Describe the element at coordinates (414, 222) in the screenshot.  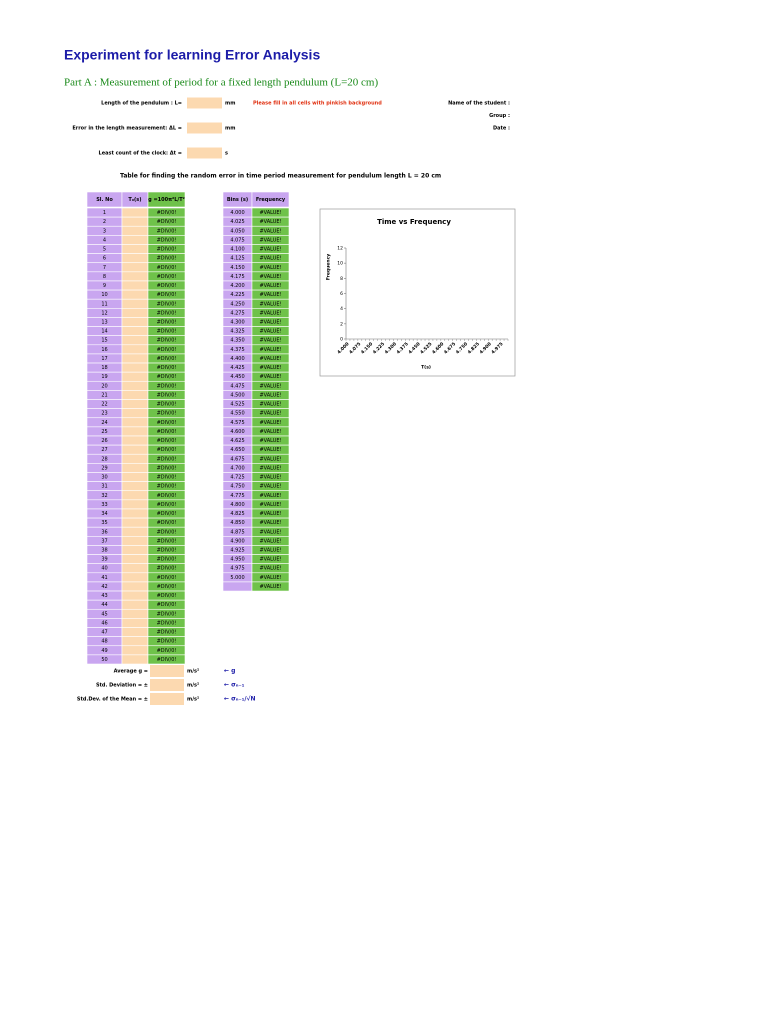
I see `chart-title: Time vs Frequency` at that location.